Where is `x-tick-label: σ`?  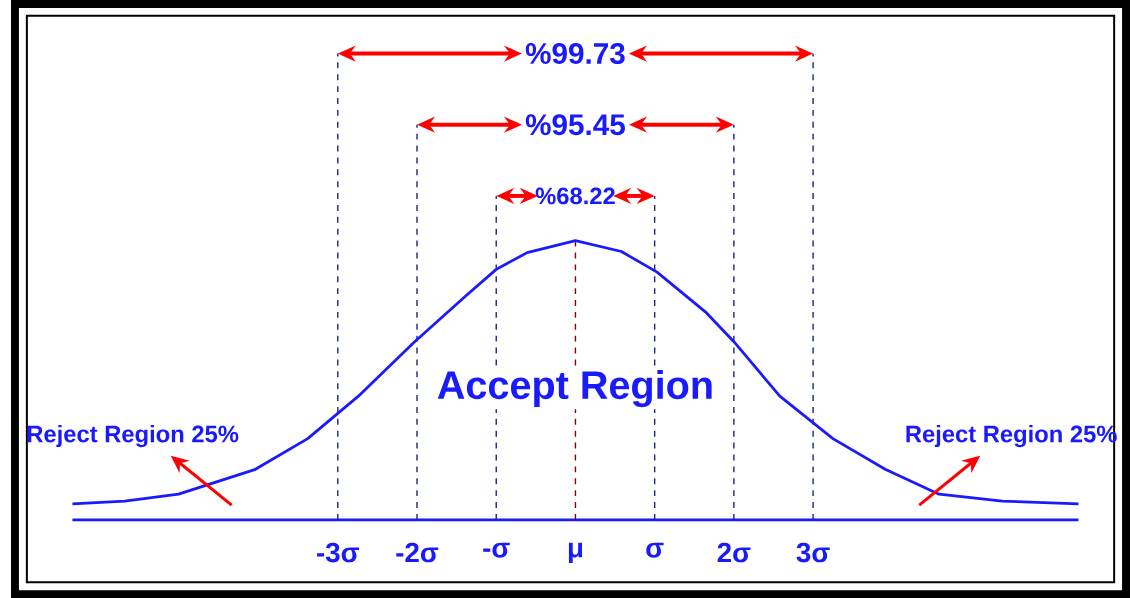 x-tick-label: σ is located at coordinates (655, 550).